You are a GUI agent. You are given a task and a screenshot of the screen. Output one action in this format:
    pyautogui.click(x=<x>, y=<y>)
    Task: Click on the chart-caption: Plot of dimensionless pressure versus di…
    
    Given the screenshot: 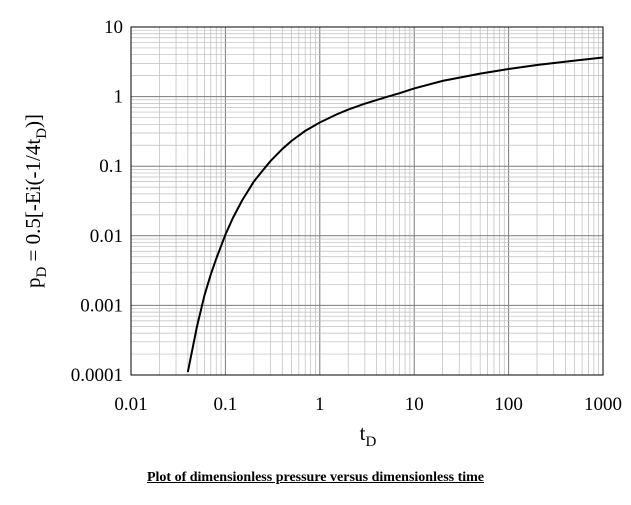 What is the action you would take?
    pyautogui.click(x=315, y=477)
    